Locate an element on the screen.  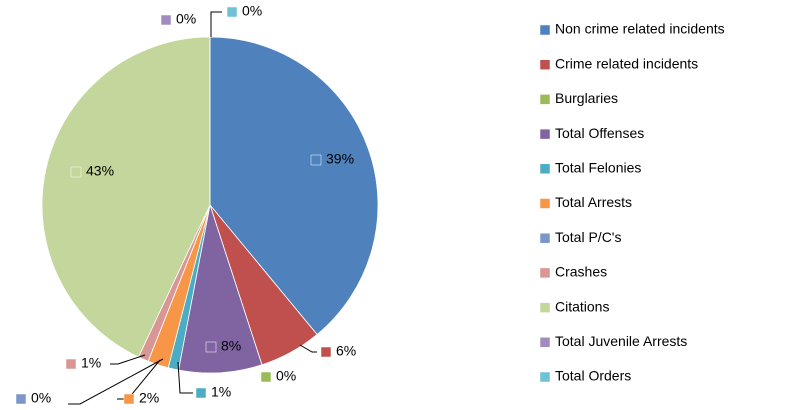
legend-label: Total P/C's is located at coordinates (588, 237).